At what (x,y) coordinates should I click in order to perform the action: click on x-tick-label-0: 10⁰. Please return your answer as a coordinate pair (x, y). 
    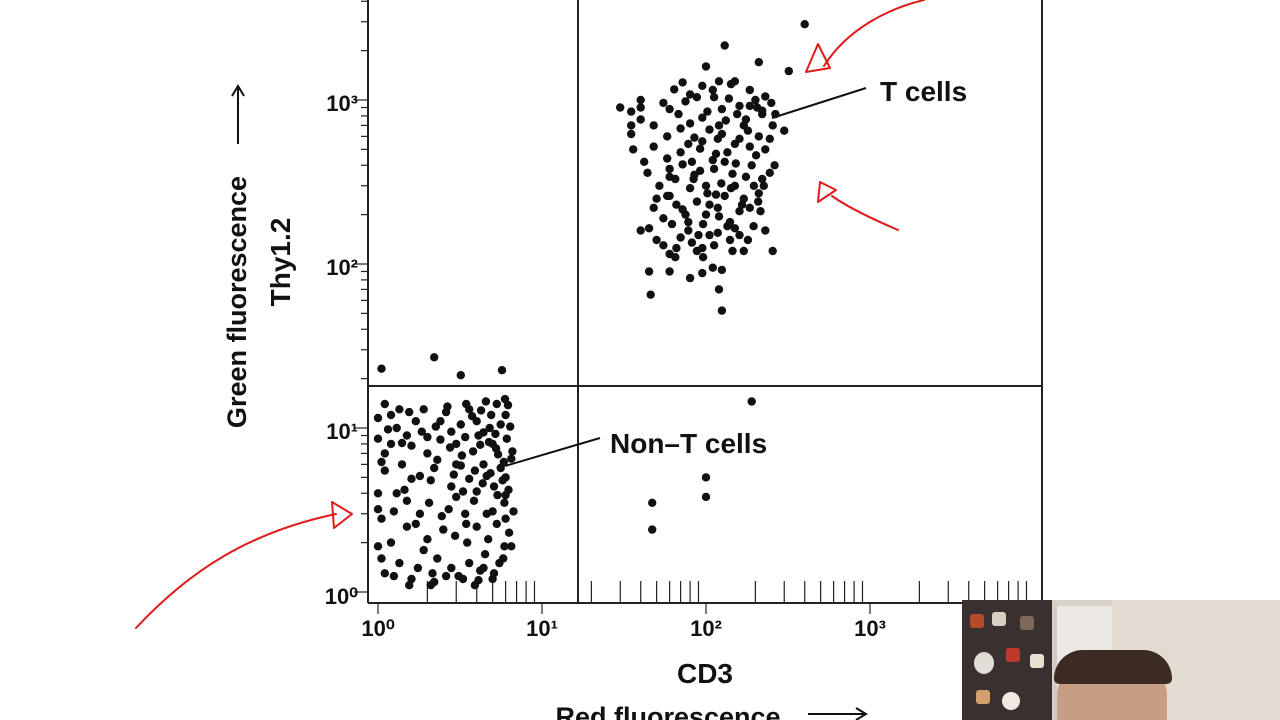
    Looking at the image, I should click on (377, 628).